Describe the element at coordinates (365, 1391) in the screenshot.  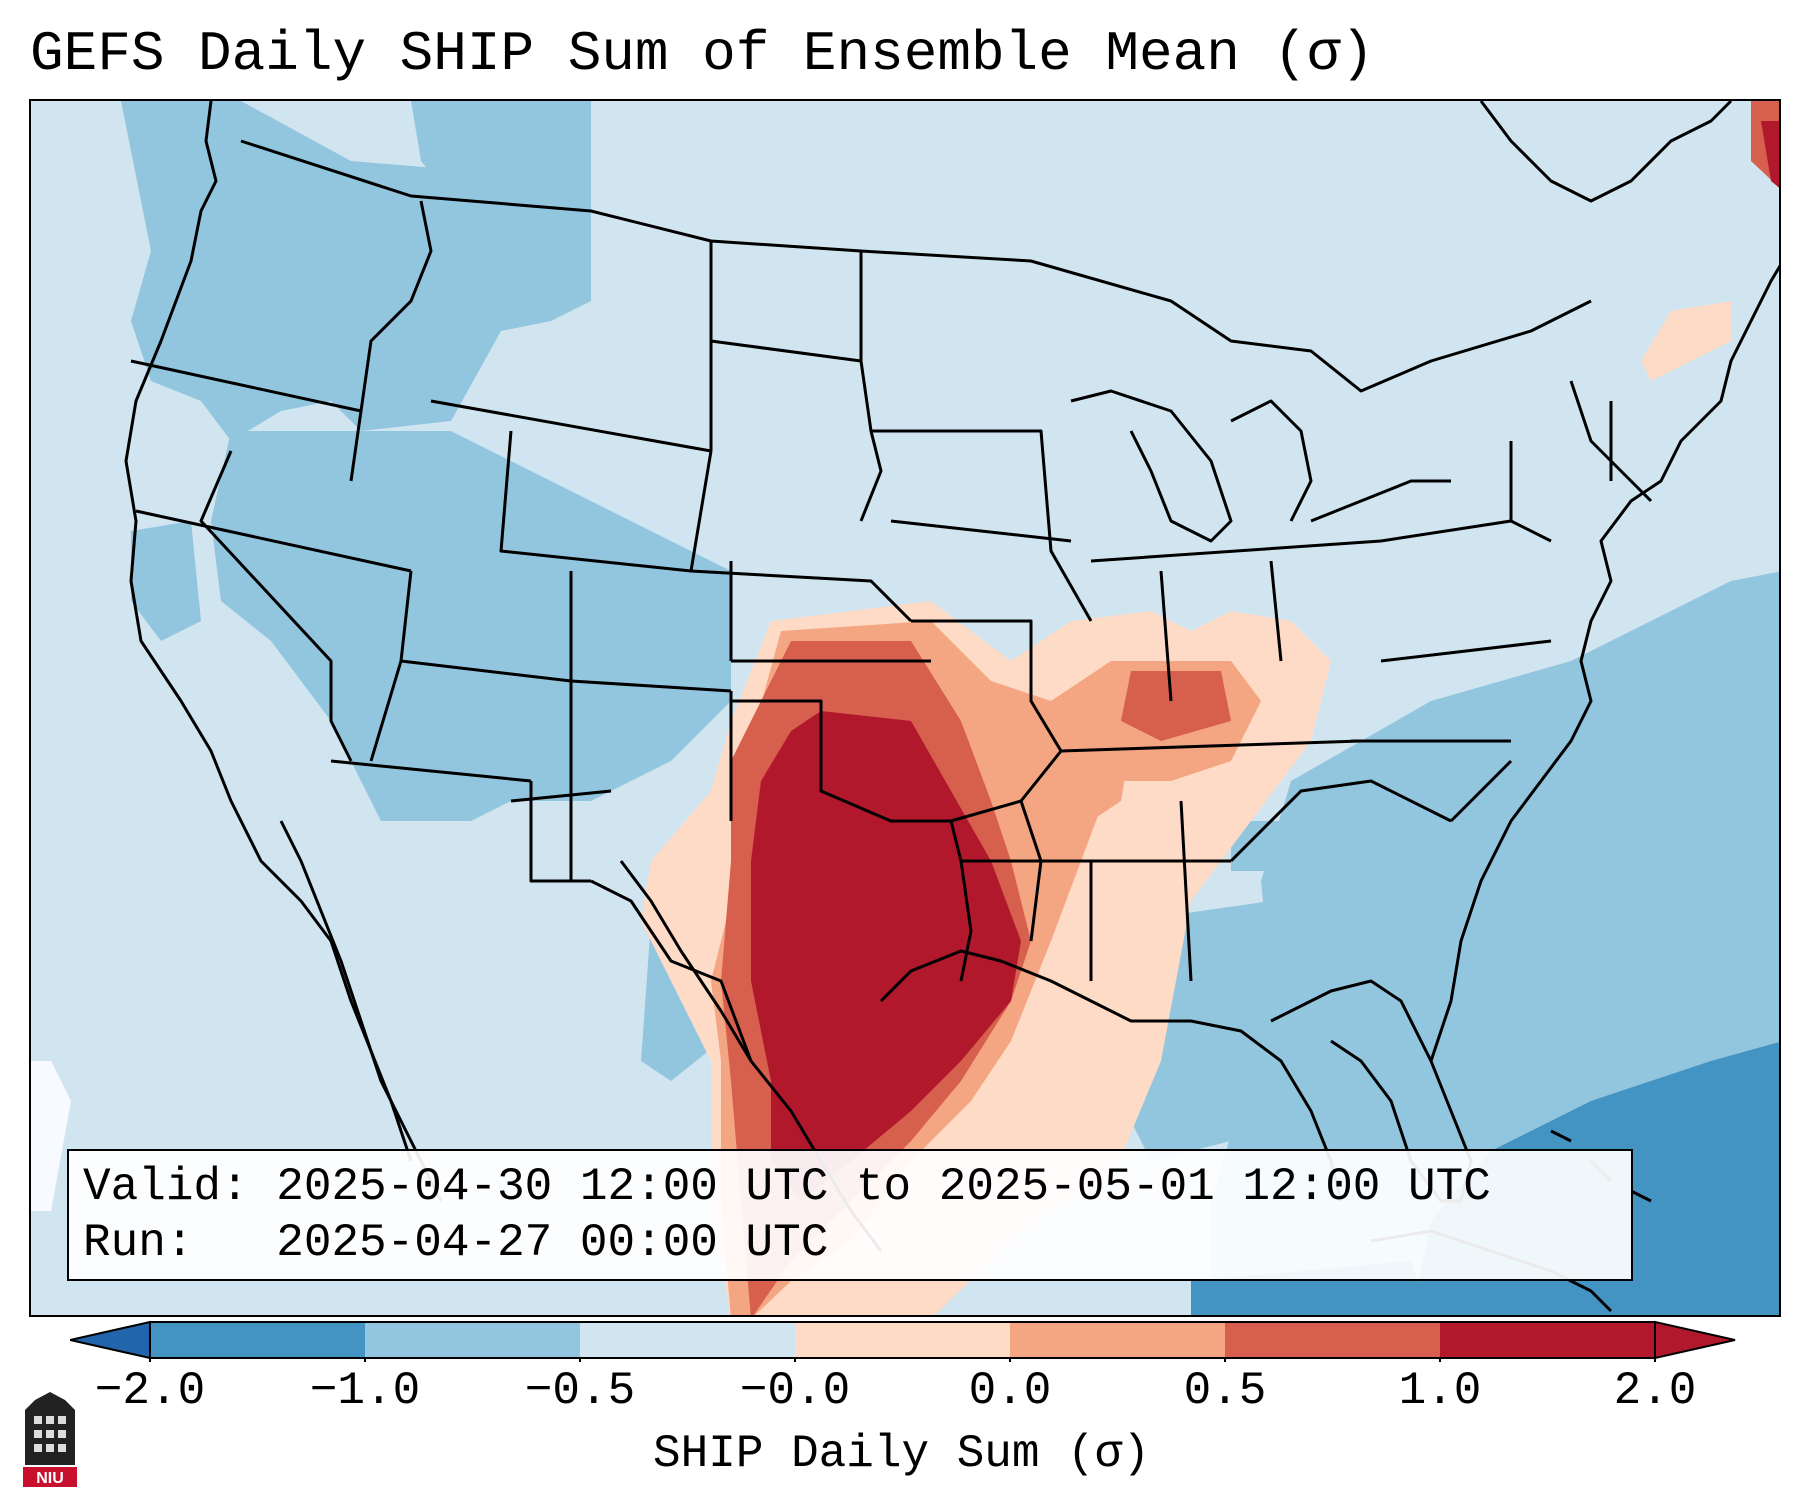
I see `colorbar-tick-label: −1.0` at that location.